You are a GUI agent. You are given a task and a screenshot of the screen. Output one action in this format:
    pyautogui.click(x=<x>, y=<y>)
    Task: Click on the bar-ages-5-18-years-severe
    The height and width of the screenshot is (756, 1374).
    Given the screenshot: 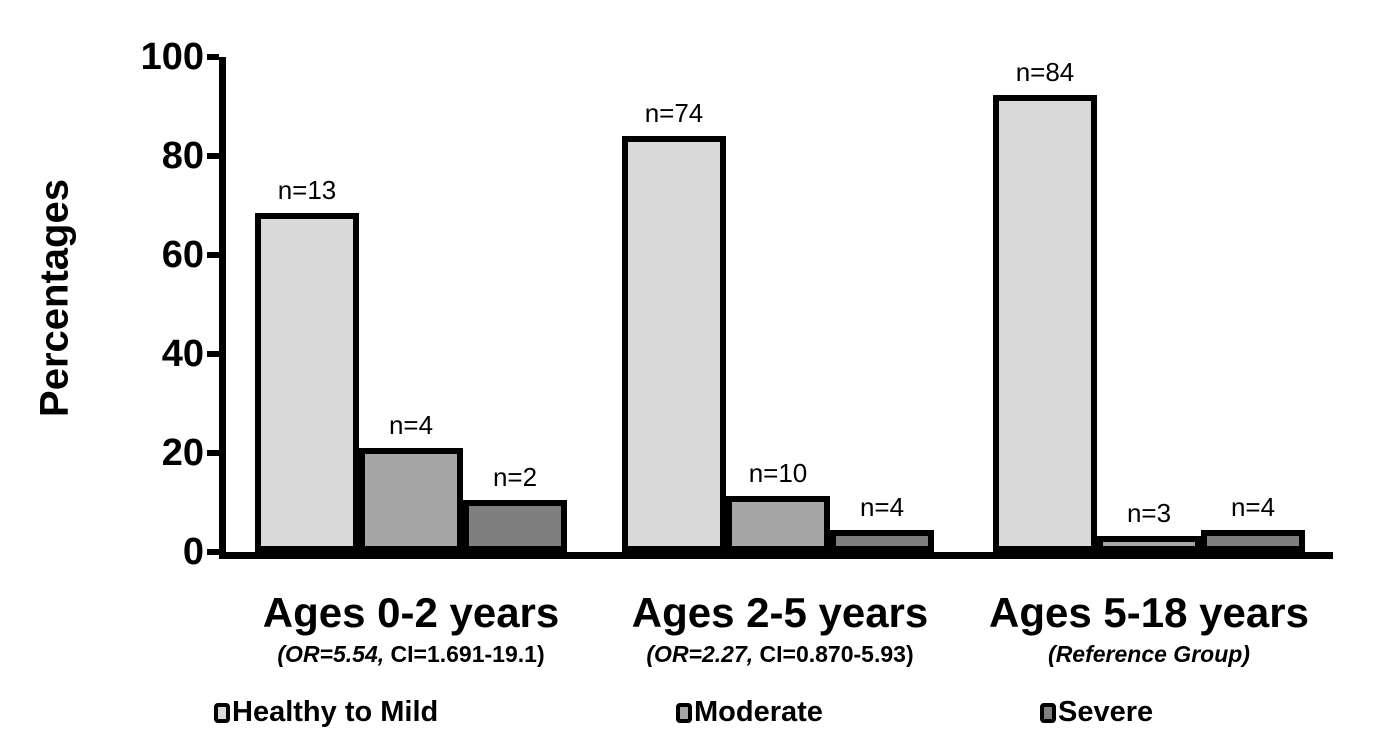 What is the action you would take?
    pyautogui.click(x=1253, y=541)
    